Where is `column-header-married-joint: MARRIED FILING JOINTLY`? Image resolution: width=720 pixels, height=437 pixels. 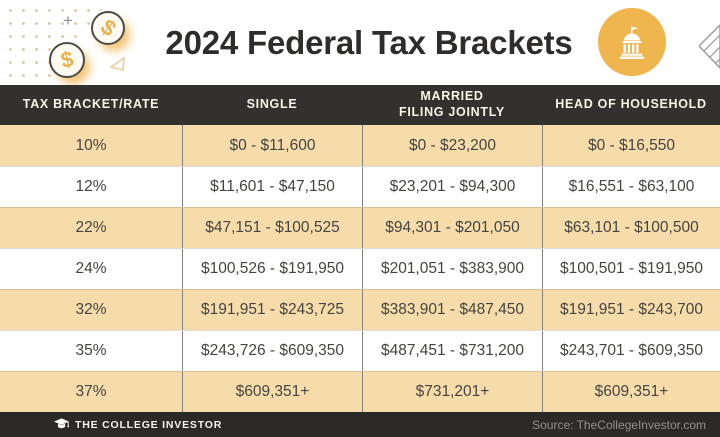 column-header-married-joint: MARRIED FILING JOINTLY is located at coordinates (452, 104).